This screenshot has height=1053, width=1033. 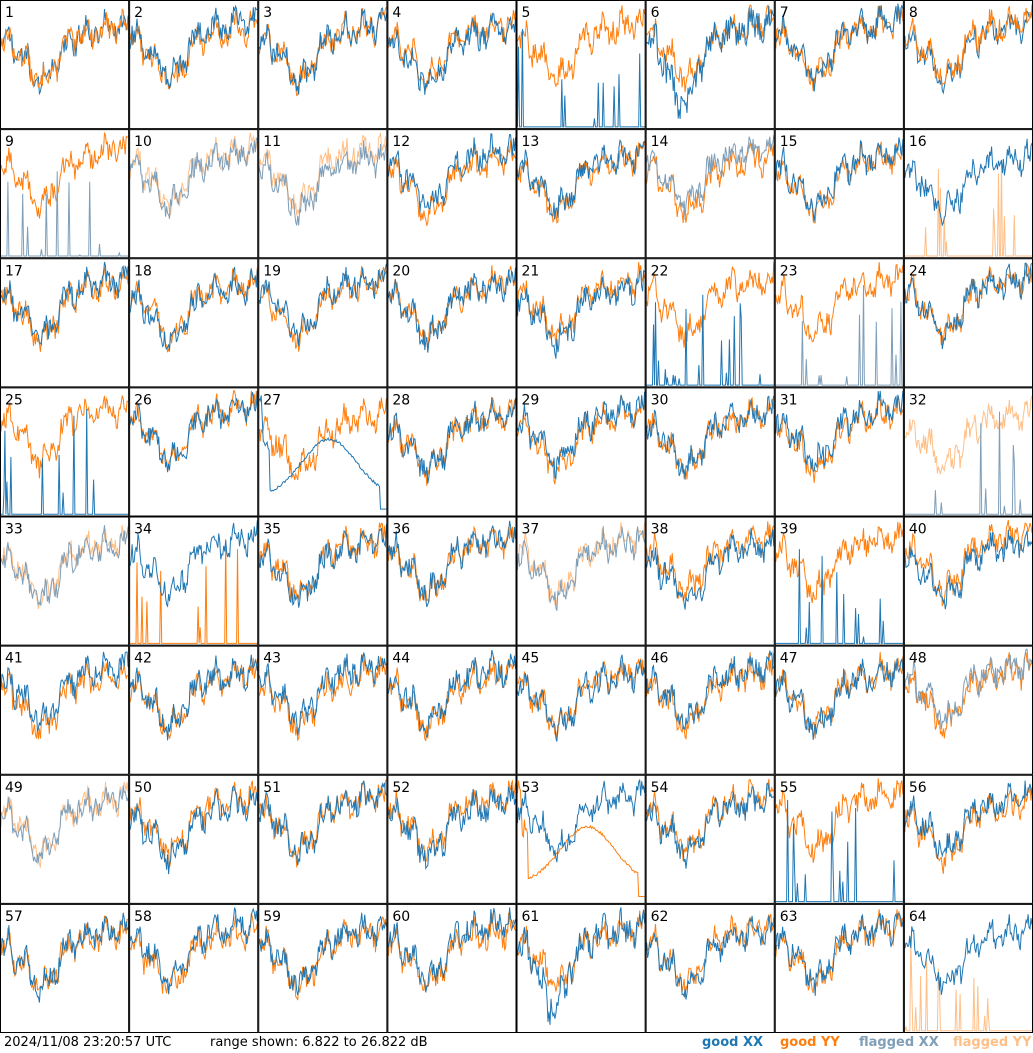 What do you see at coordinates (272, 530) in the screenshot?
I see `panel-label: 35` at bounding box center [272, 530].